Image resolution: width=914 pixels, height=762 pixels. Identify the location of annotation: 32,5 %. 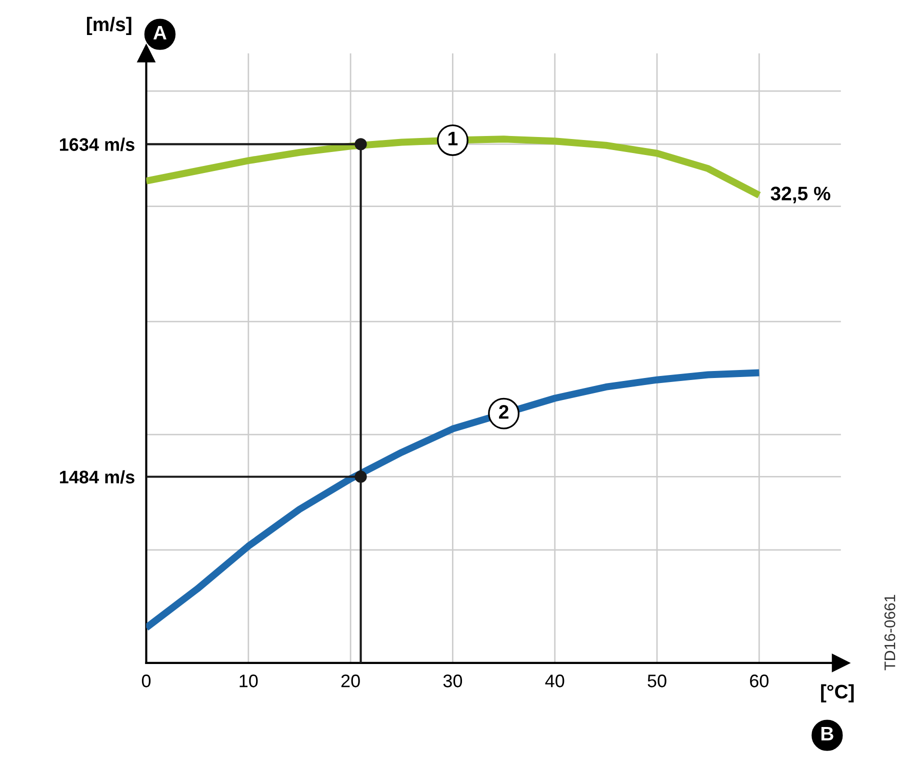
(800, 195).